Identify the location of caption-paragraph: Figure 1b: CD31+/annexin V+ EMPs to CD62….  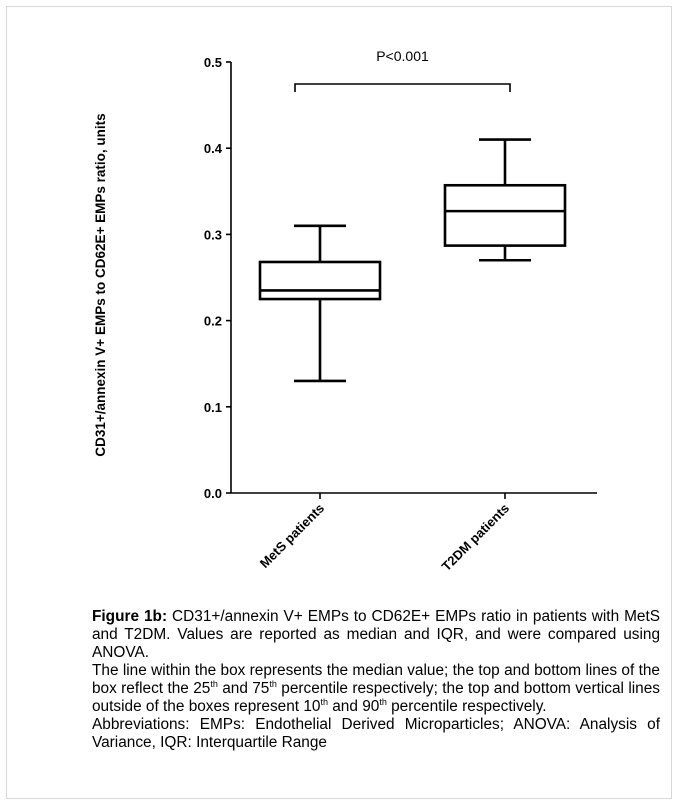
(376, 635).